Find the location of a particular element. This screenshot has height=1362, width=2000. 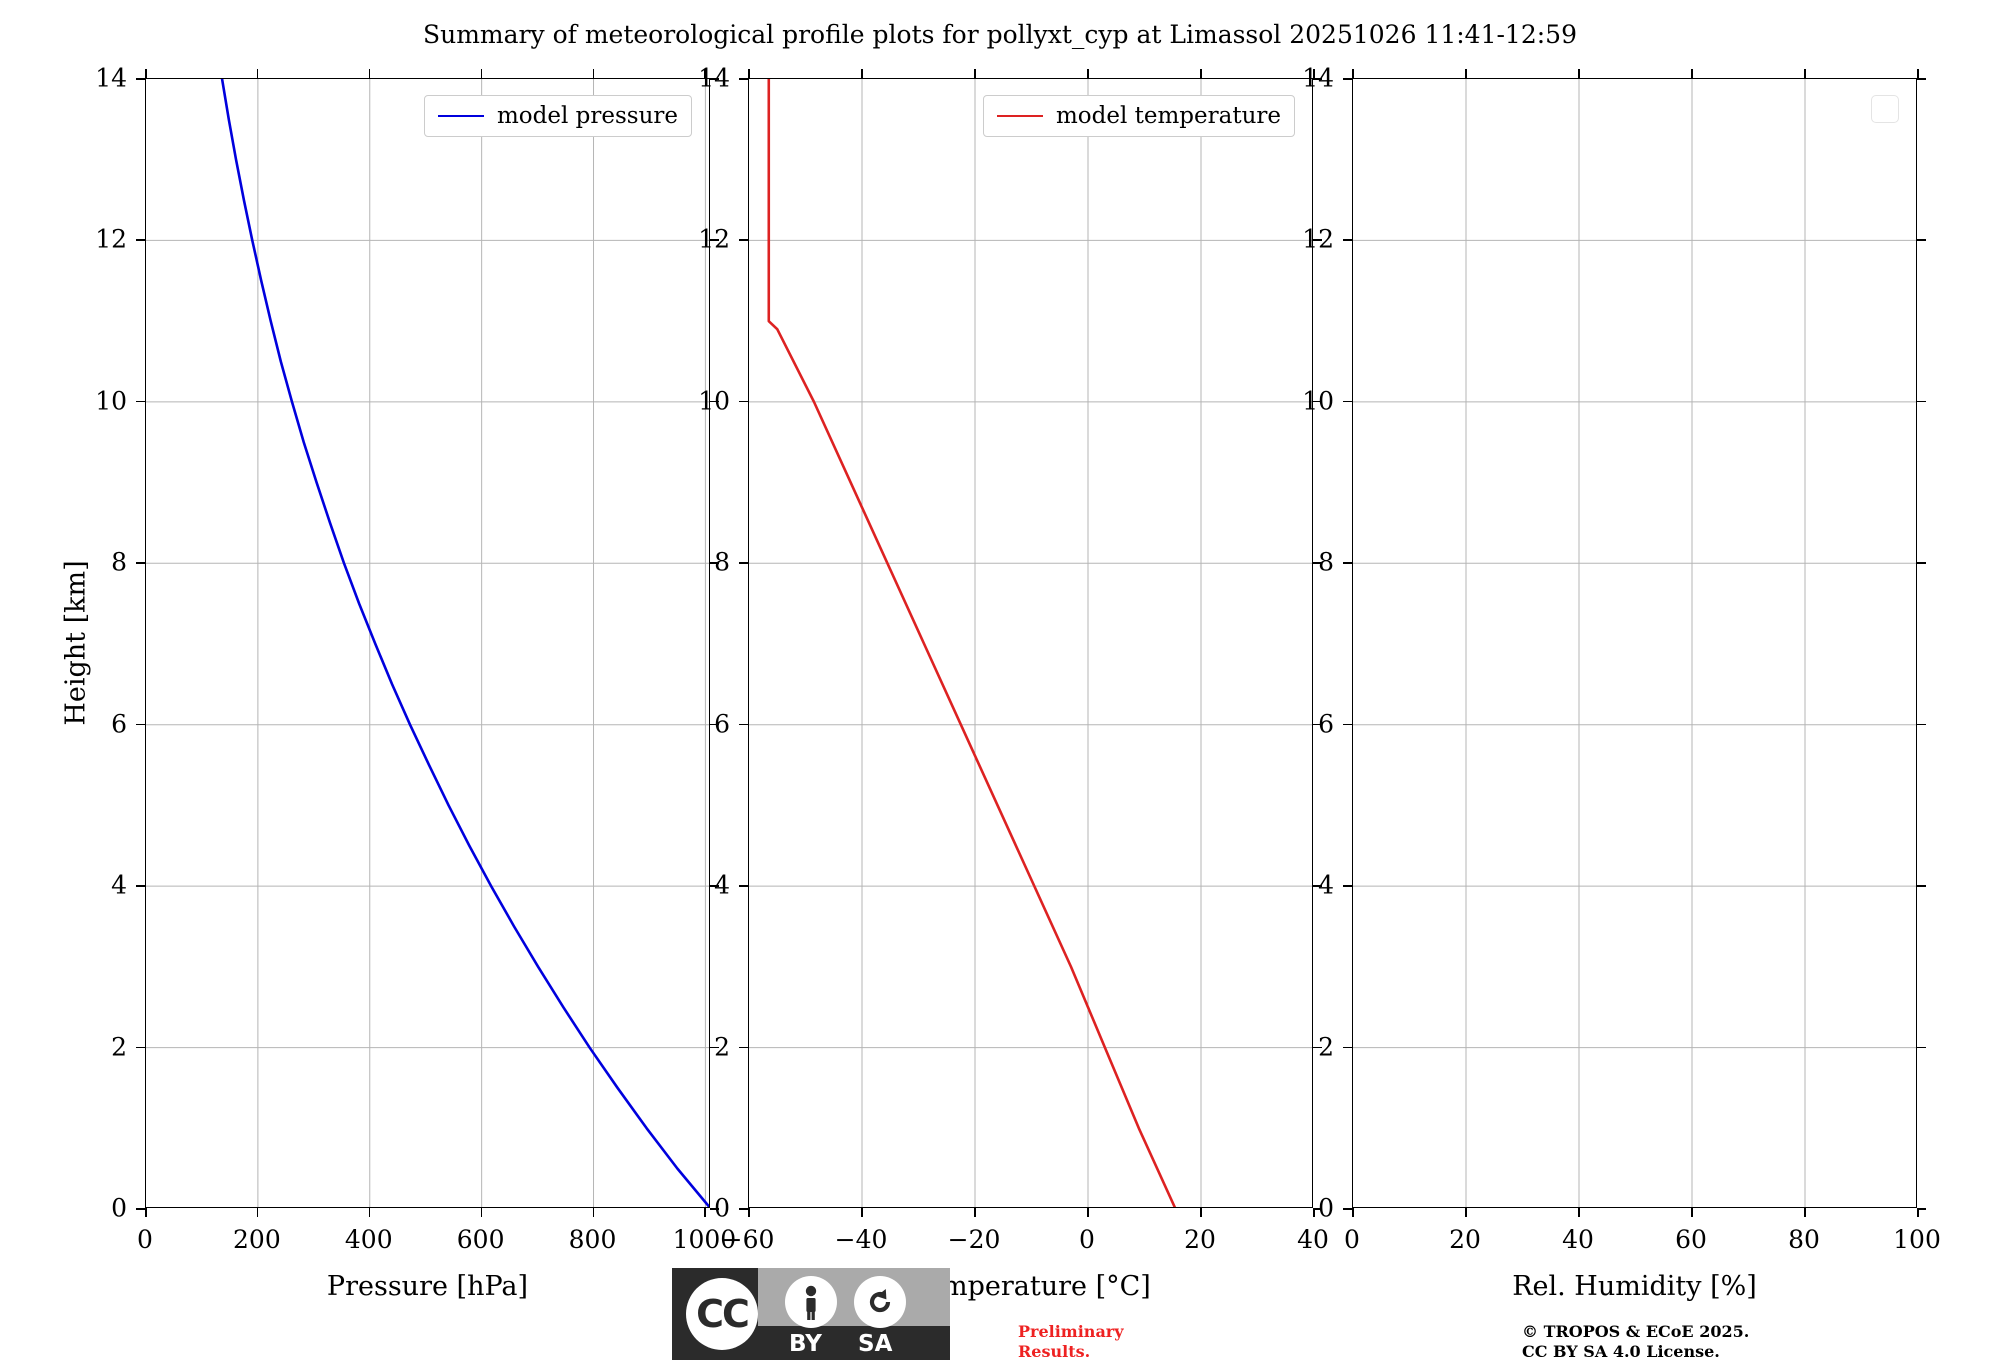

y-ticklabel-temperature-4: 8 is located at coordinates (722, 562).